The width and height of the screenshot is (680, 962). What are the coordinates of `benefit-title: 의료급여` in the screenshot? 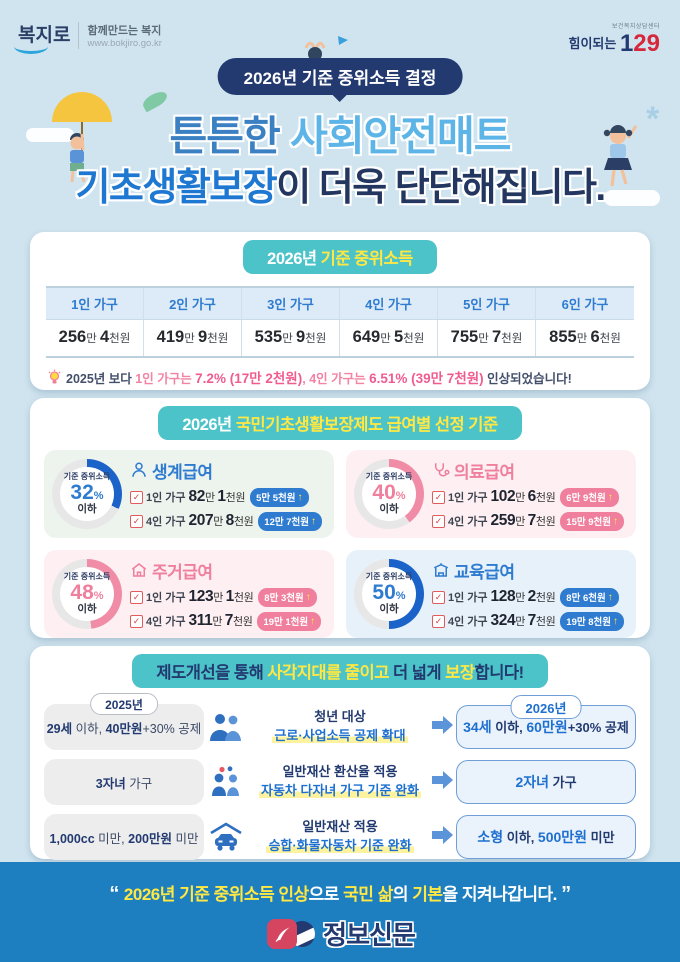 It's located at (484, 472).